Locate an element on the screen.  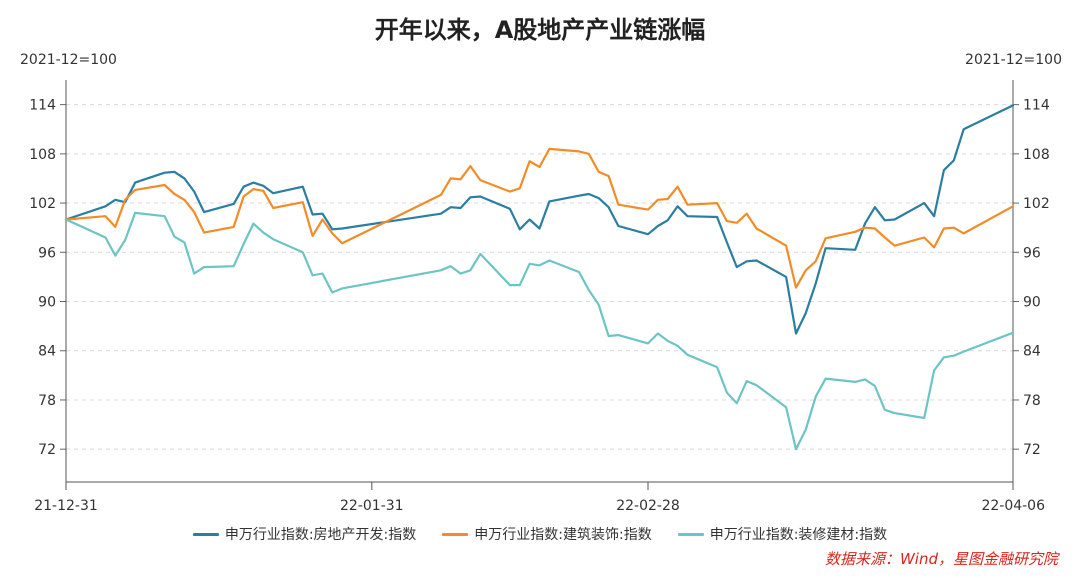
y-tick-label-left: 72 is located at coordinates (47, 450).